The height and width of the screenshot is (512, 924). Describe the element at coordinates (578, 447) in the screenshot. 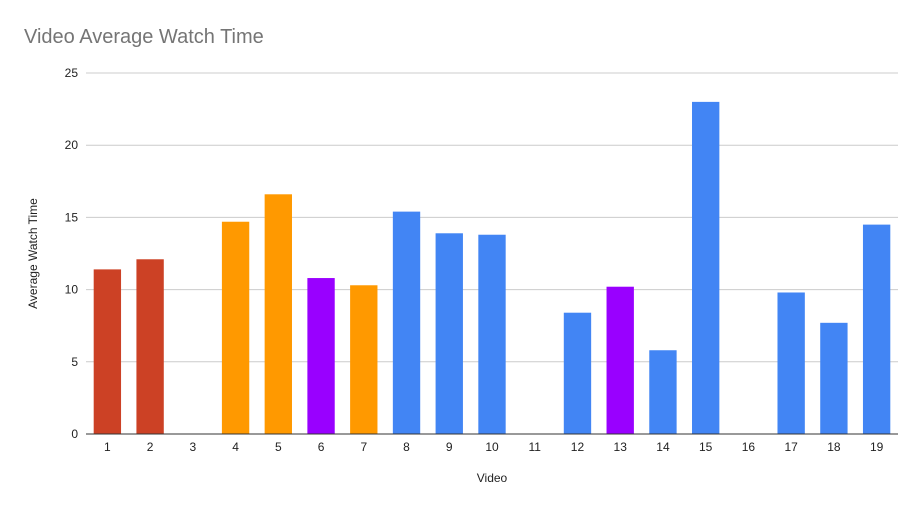

I see `x-tick-label: 12` at that location.